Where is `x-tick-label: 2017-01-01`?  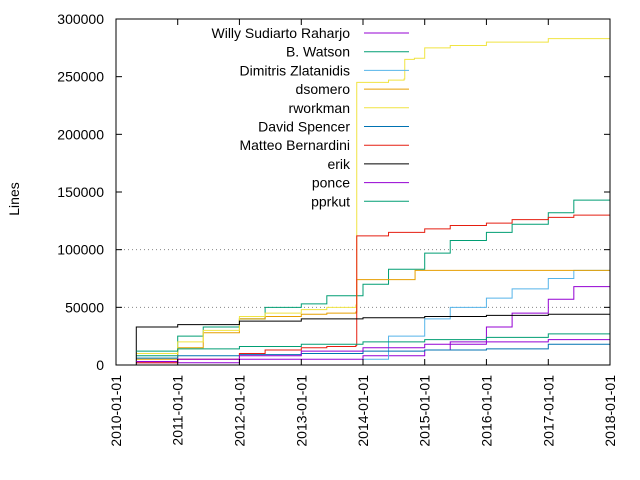
x-tick-label: 2017-01-01 is located at coordinates (548, 411).